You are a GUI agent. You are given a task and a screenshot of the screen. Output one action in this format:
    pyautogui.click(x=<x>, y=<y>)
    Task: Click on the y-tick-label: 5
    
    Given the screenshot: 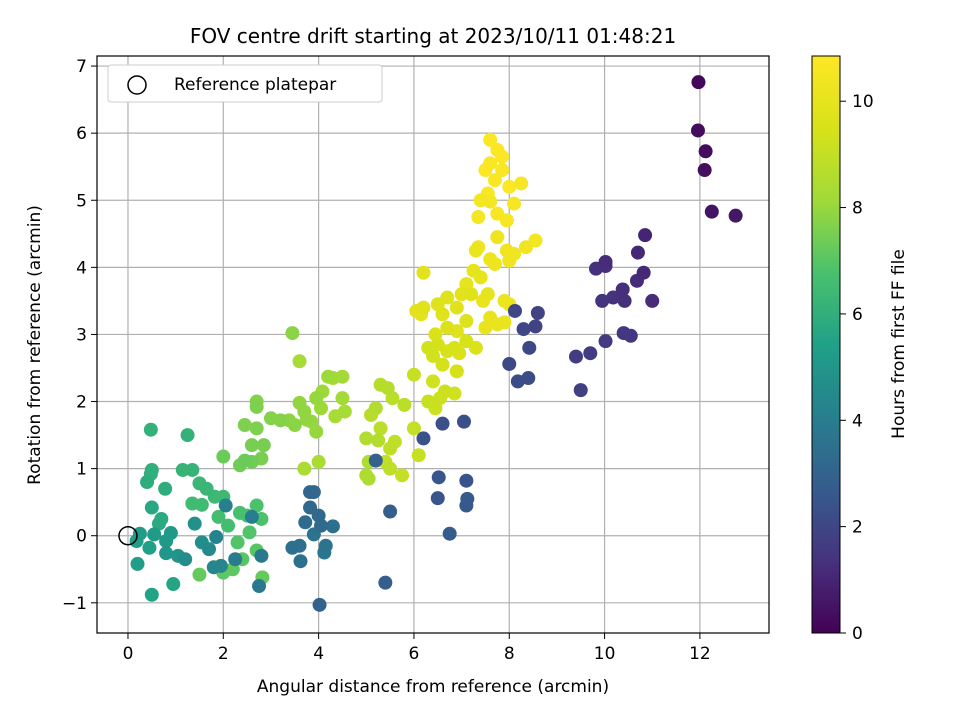 What is the action you would take?
    pyautogui.click(x=81, y=201)
    